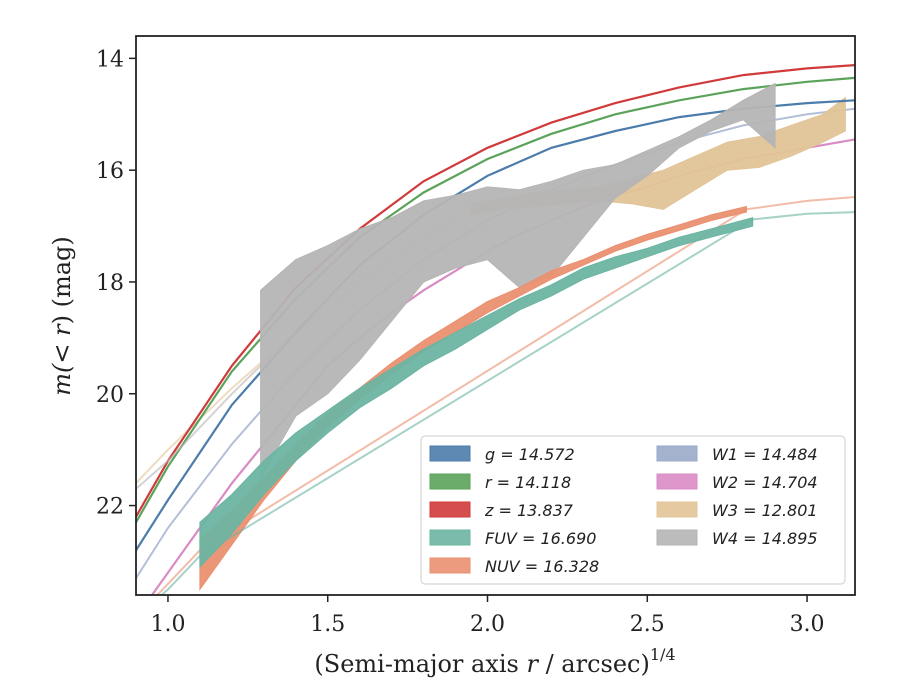 This screenshot has width=900, height=700. What do you see at coordinates (450, 509) in the screenshot?
I see `legend-swatch-z` at bounding box center [450, 509].